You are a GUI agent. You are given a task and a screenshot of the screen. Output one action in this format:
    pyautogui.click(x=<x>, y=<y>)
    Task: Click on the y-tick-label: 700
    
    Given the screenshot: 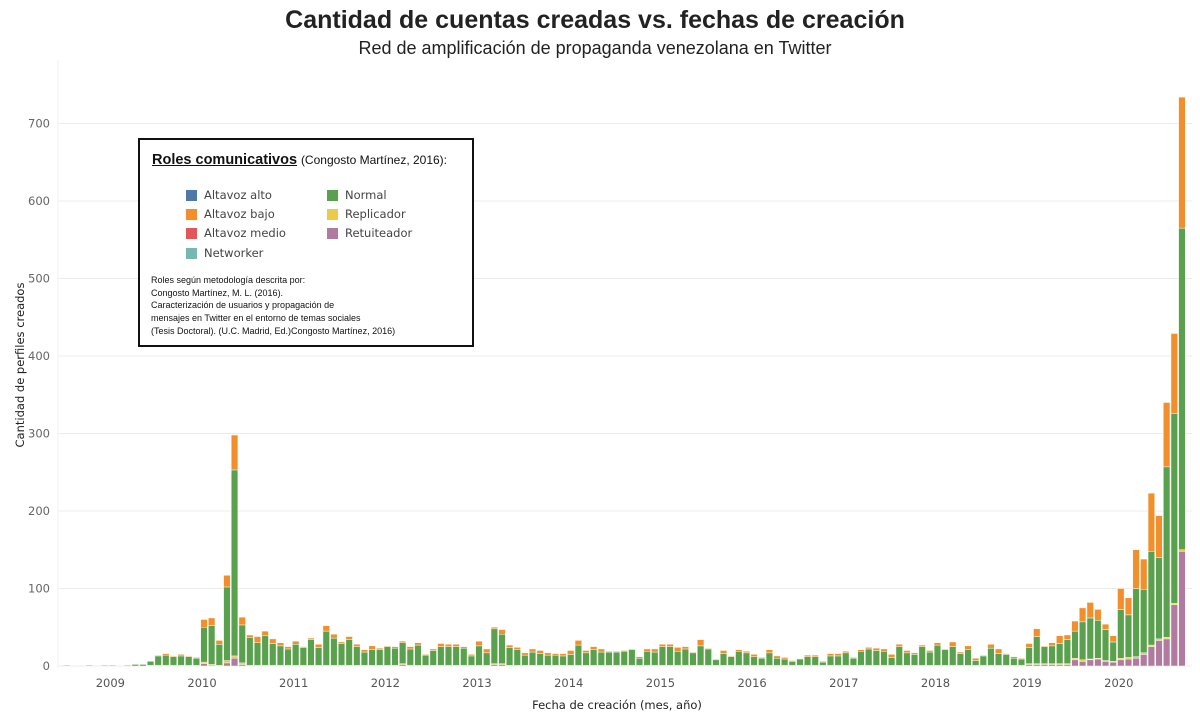 What is the action you would take?
    pyautogui.click(x=39, y=124)
    